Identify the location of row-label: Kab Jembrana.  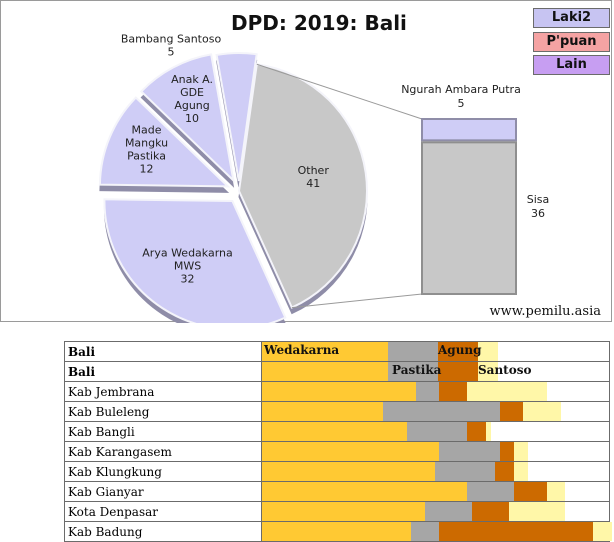
(163, 391).